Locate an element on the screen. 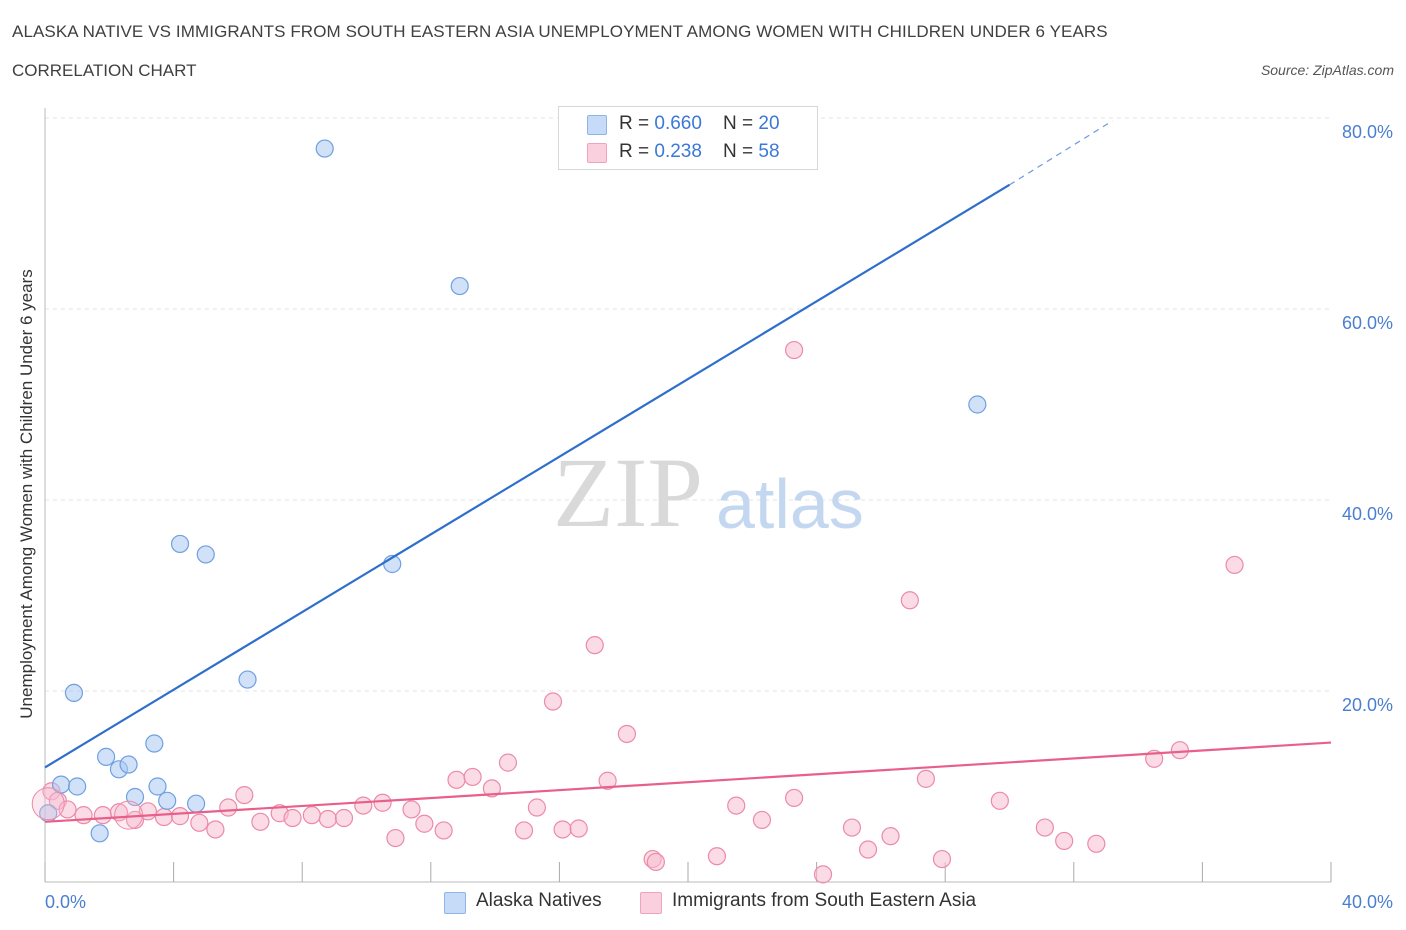  alaska-trend-extension is located at coordinates (1061, 153).